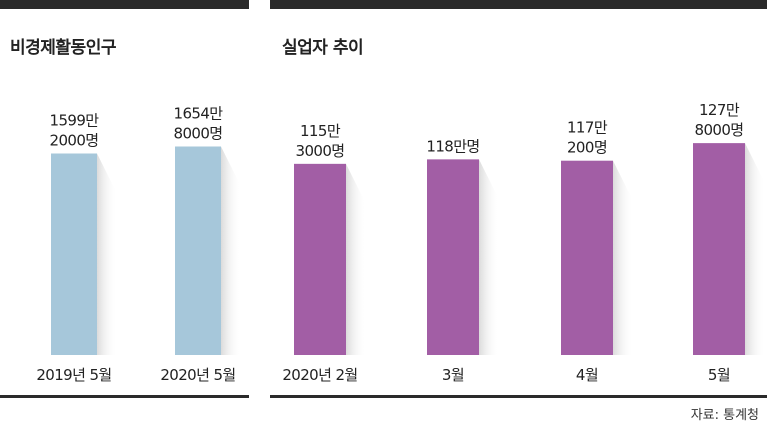 Image resolution: width=767 pixels, height=426 pixels. Describe the element at coordinates (587, 128) in the screenshot. I see `value-label: 117만` at that location.